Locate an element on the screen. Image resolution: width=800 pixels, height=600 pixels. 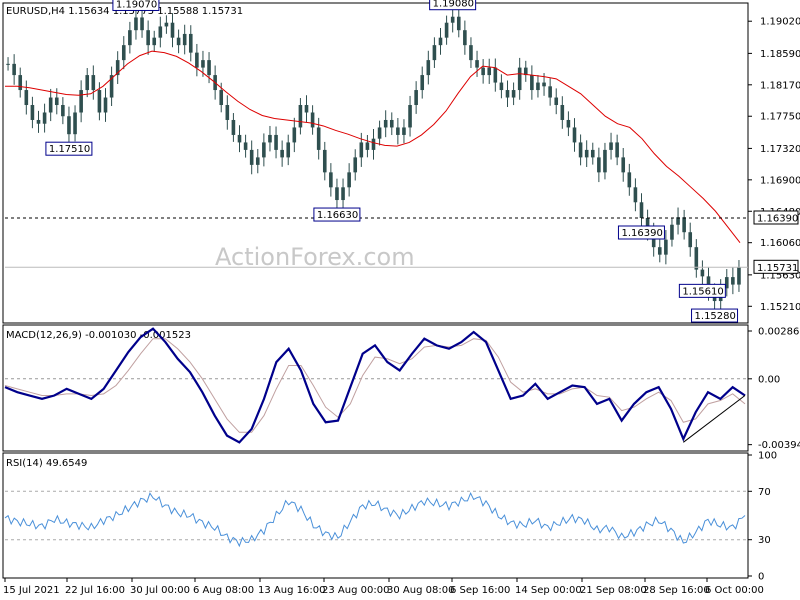
price-annotation-label: 1.16630 is located at coordinates (337, 215).